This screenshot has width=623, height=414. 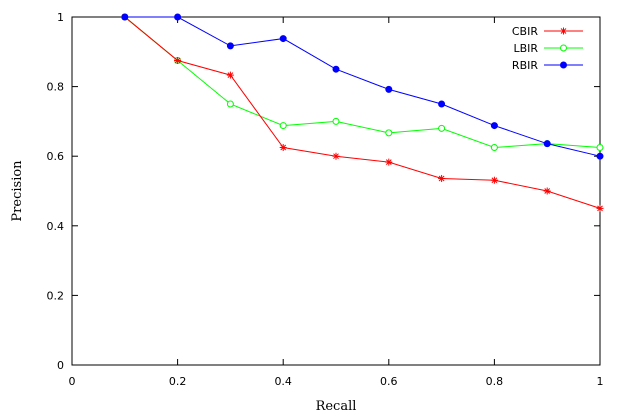 What do you see at coordinates (336, 406) in the screenshot?
I see `x-axis-label: Recall` at bounding box center [336, 406].